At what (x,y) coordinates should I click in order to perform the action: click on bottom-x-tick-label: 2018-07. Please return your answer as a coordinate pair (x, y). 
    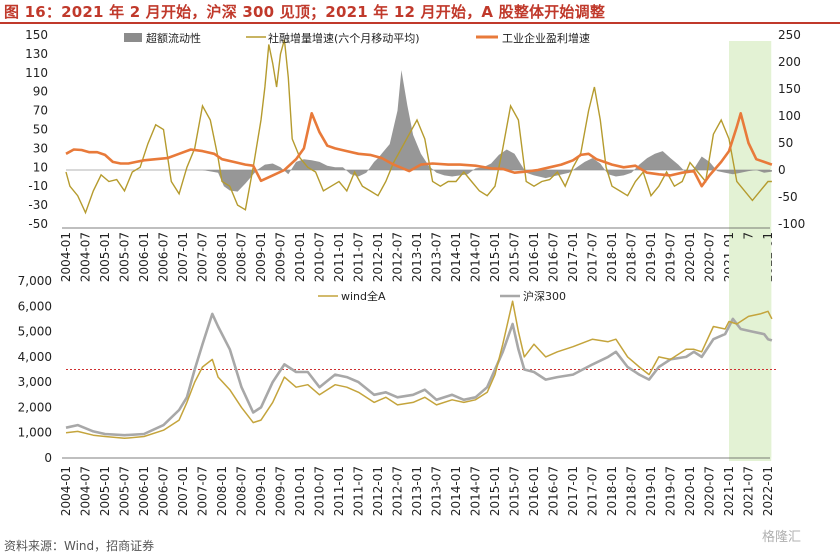
    Looking at the image, I should click on (632, 491).